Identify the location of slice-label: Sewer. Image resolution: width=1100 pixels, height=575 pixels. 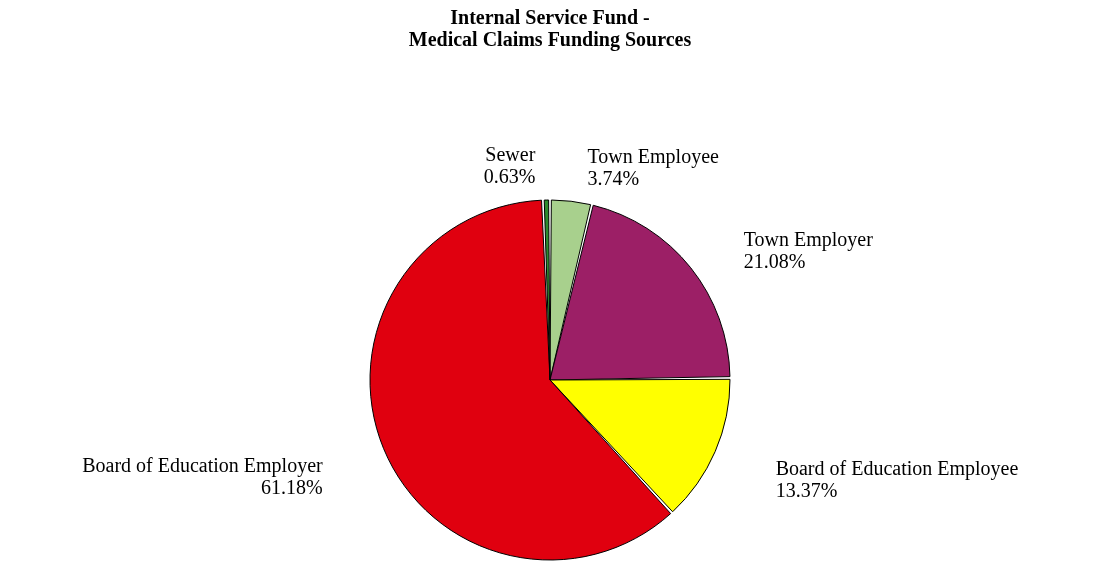
(510, 154).